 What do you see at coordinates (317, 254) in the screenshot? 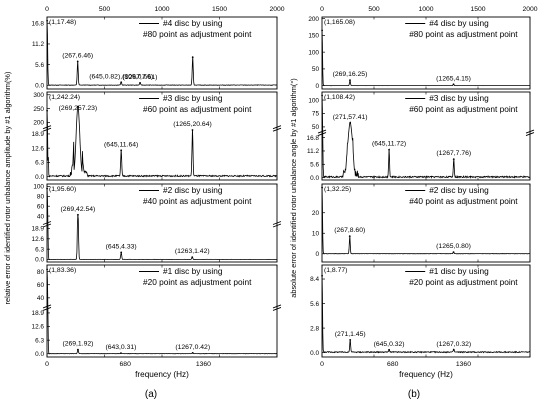
I see `y-tick-label: 0` at bounding box center [317, 254].